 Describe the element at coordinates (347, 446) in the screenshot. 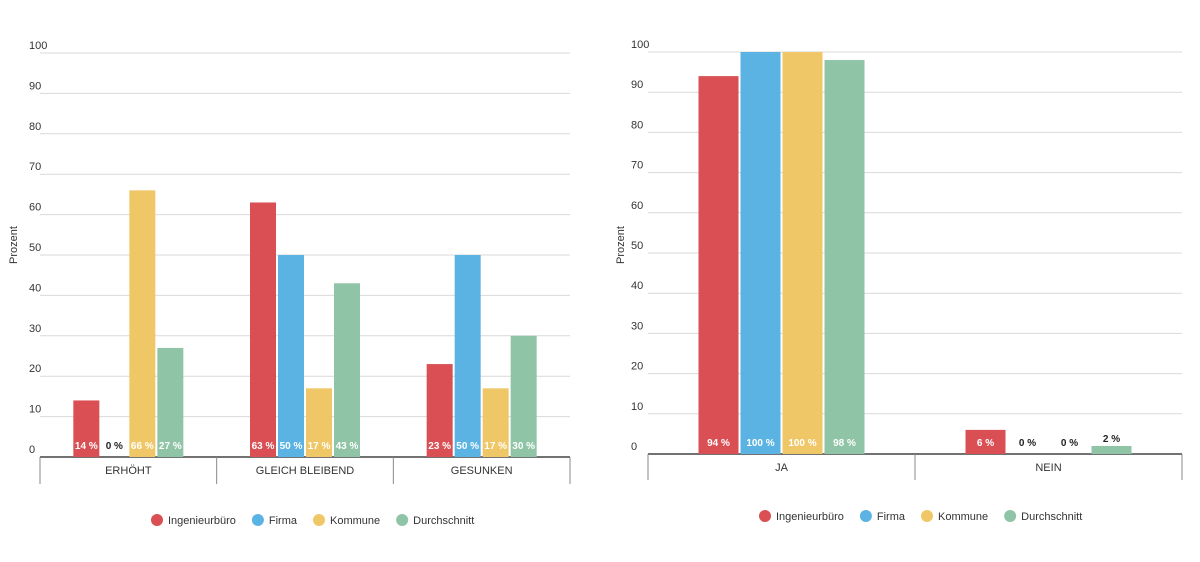

I see `data-label: 43 %` at that location.